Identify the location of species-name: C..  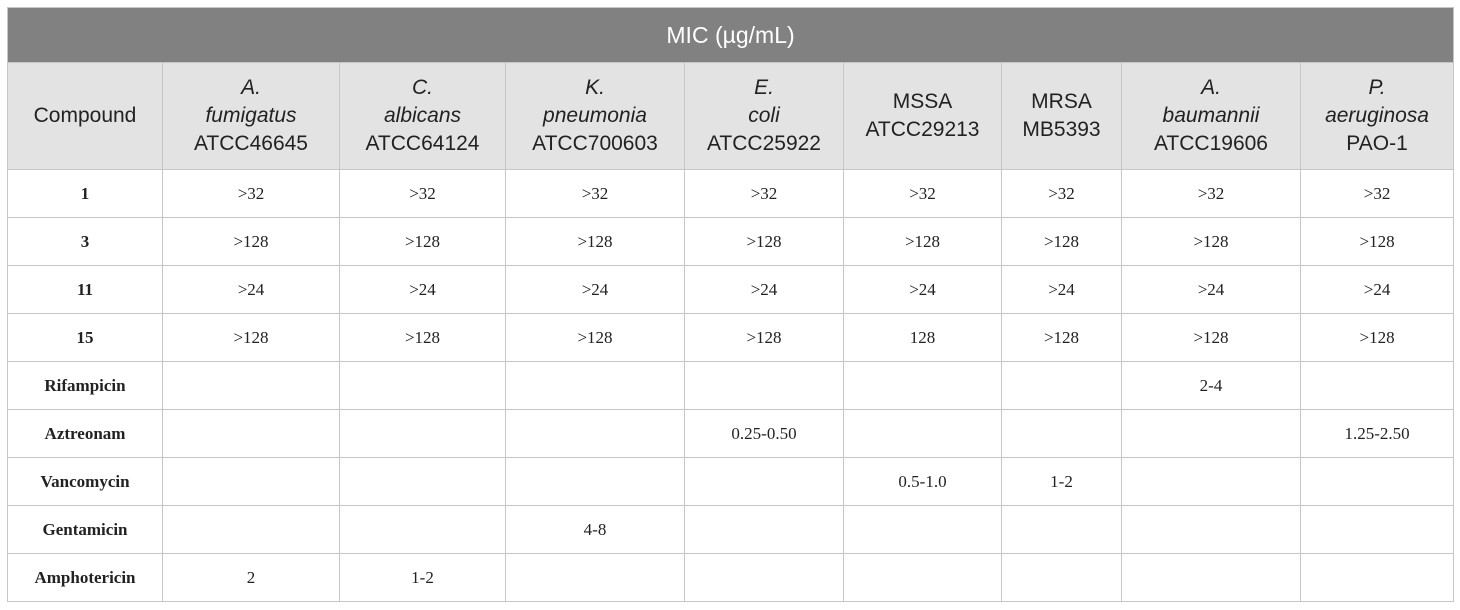
(422, 87).